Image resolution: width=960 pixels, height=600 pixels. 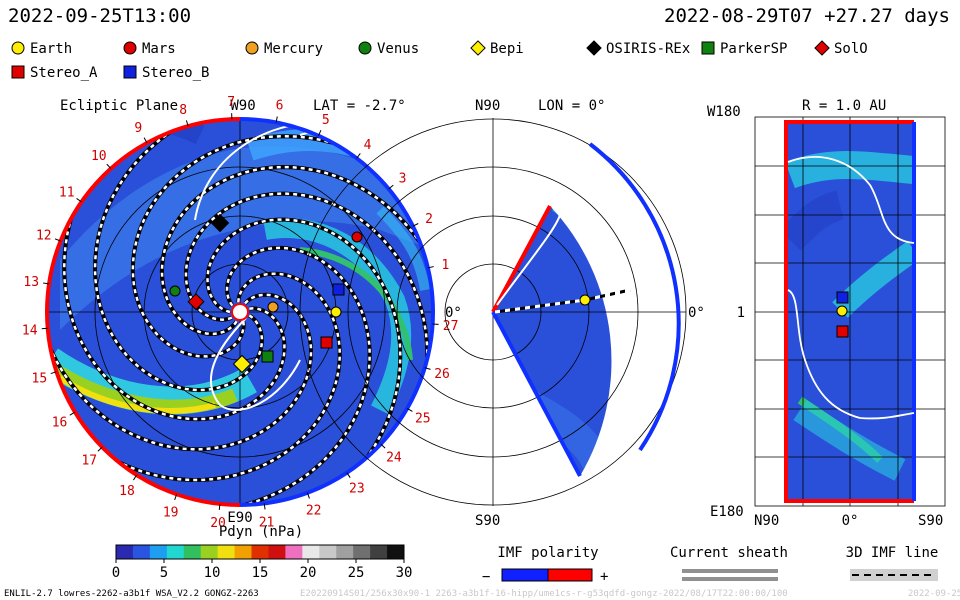 What do you see at coordinates (487, 521) in the screenshot?
I see `meridional-bottom-label: S90` at bounding box center [487, 521].